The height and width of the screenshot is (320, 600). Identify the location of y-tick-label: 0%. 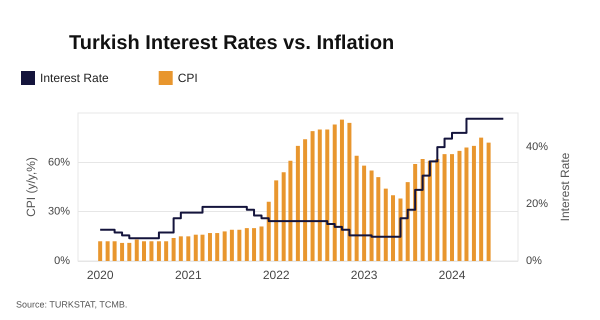
(62, 261).